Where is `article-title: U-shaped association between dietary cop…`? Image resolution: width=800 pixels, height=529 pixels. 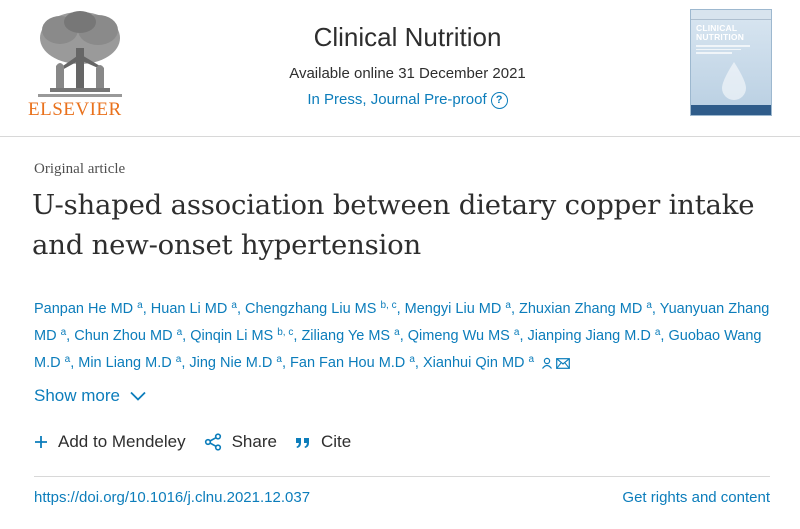
article-title: U-shaped association between dietary cop… is located at coordinates (393, 225).